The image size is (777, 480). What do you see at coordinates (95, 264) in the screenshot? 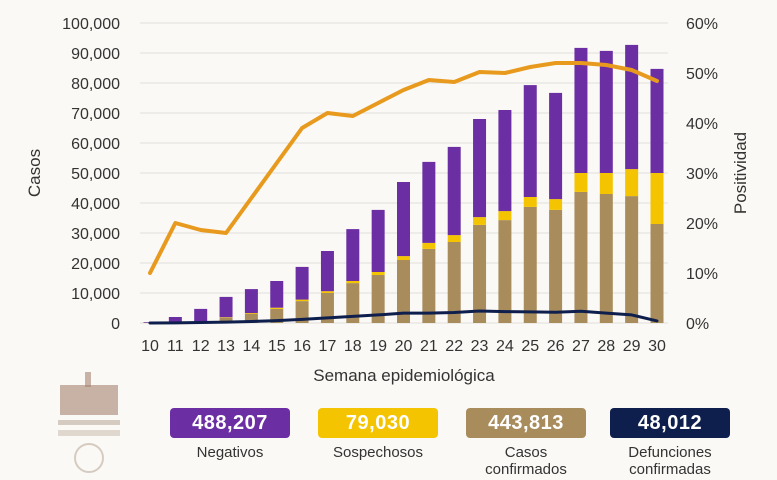
I see `y-tick-label: 20,000` at bounding box center [95, 264].